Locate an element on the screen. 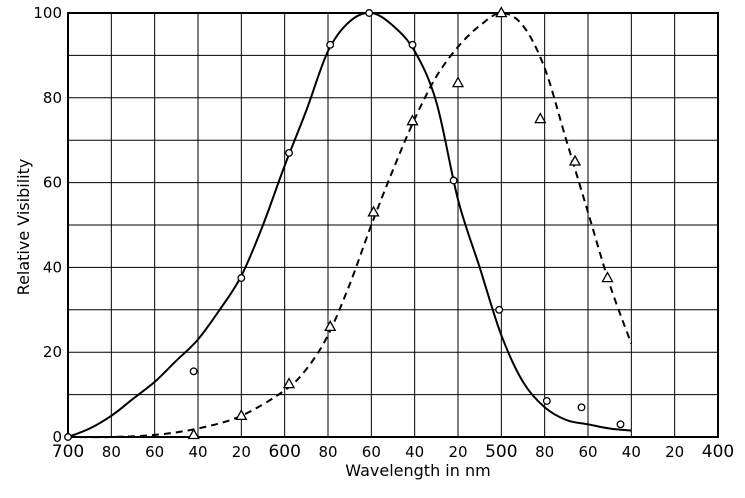 The image size is (745, 498). x-axis-title: Wavelength in nm is located at coordinates (417, 470).